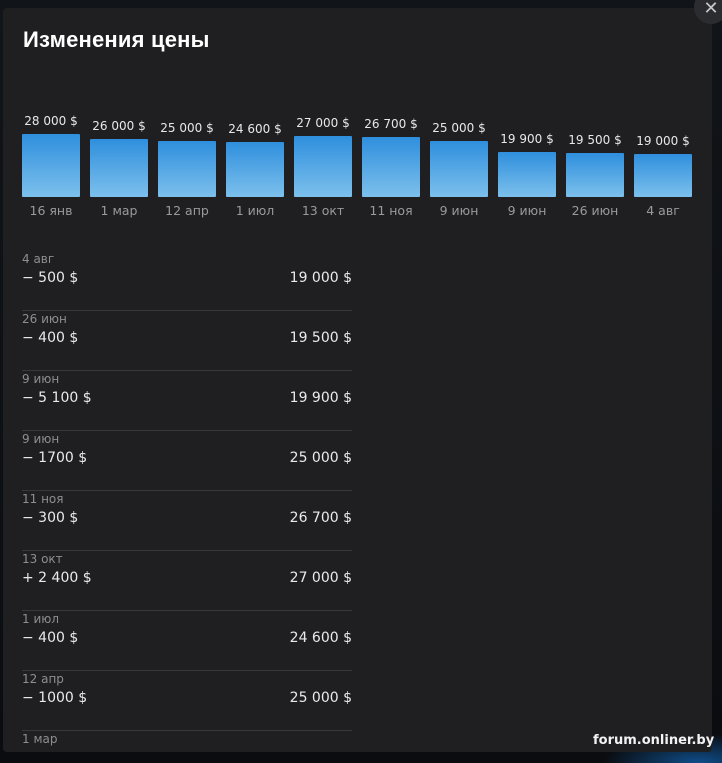 This screenshot has width=722, height=763. Describe the element at coordinates (323, 210) in the screenshot. I see `bar-date-label: 13 окт` at that location.